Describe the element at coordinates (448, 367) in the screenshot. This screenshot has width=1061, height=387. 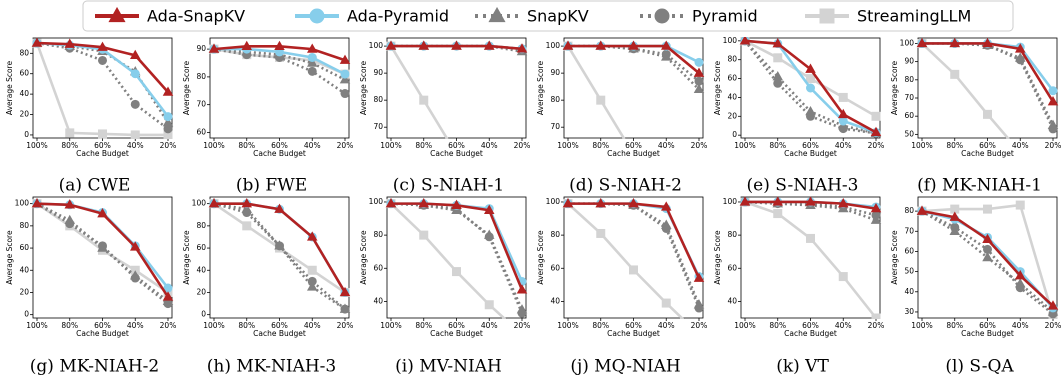
I see `panel-caption: (i) MV-NIAH` at that location.